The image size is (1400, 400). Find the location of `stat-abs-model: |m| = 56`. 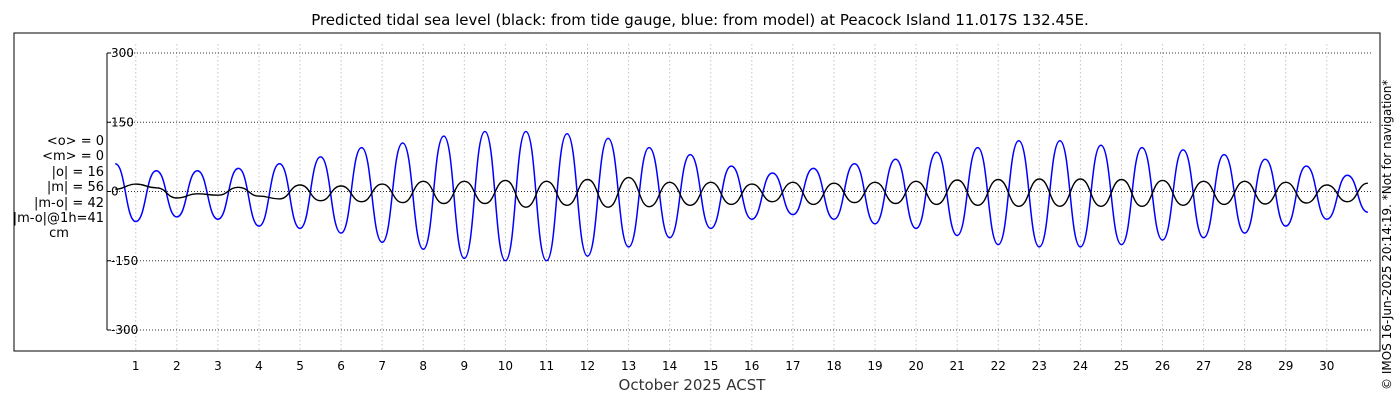

stat-abs-model: |m| = 56 is located at coordinates (75, 188).